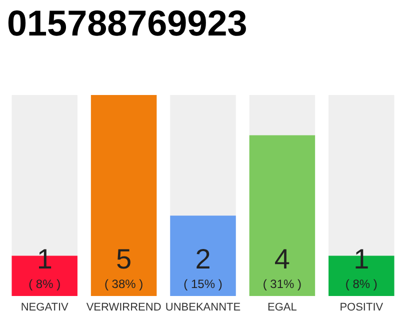 Image resolution: width=410 pixels, height=320 pixels. Describe the element at coordinates (203, 267) in the screenshot. I see `data-label: 2 ( 15% )` at that location.